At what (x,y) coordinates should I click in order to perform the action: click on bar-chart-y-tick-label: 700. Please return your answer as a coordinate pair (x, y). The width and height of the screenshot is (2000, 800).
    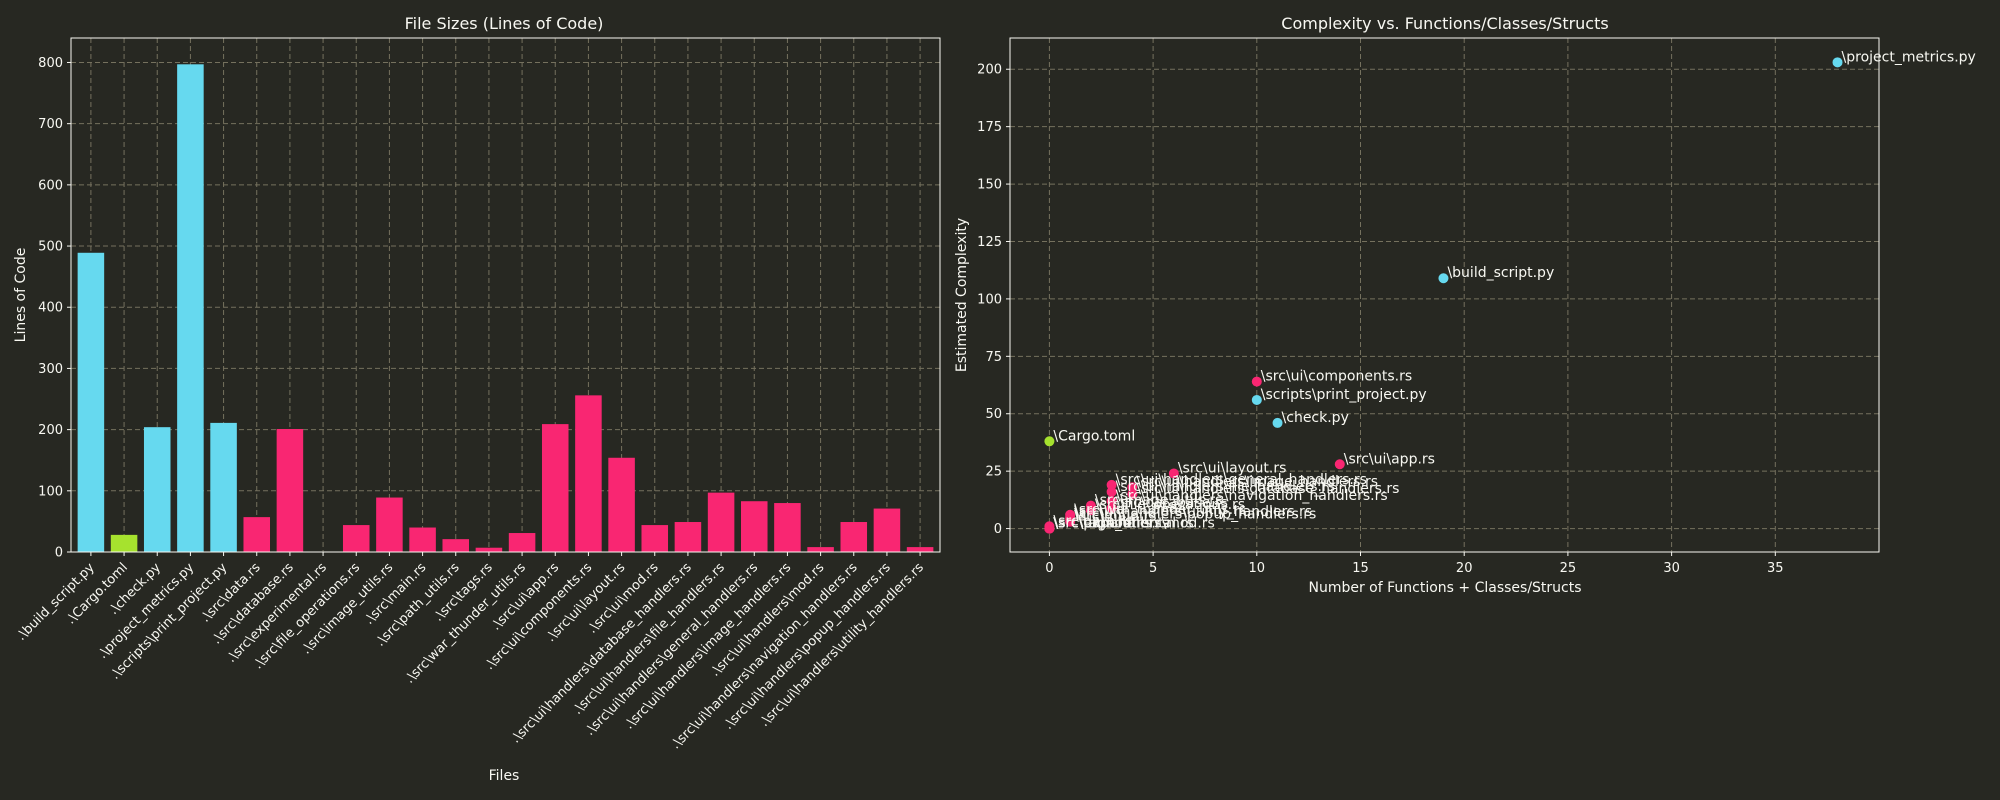
    Looking at the image, I should click on (50, 124).